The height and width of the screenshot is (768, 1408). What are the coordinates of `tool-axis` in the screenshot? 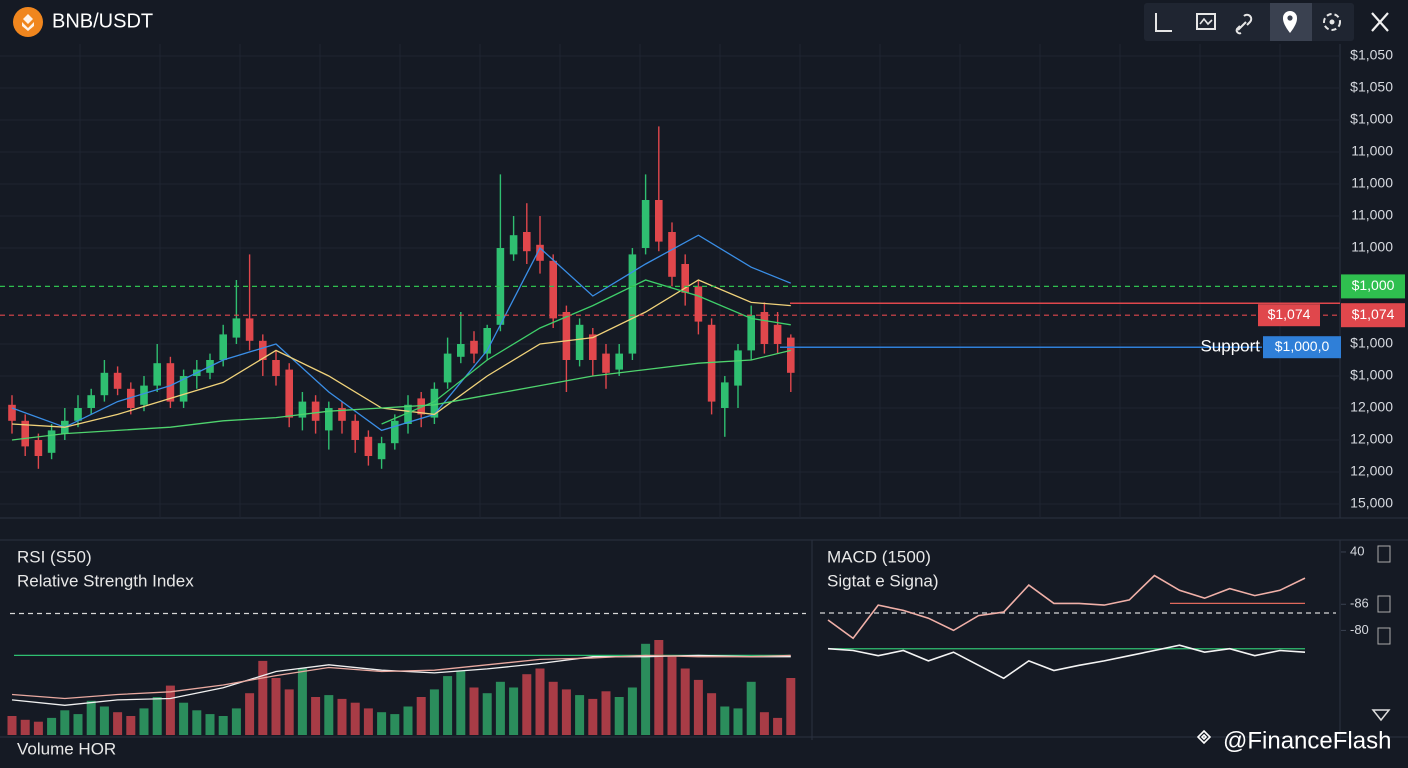 It's located at (1163, 22).